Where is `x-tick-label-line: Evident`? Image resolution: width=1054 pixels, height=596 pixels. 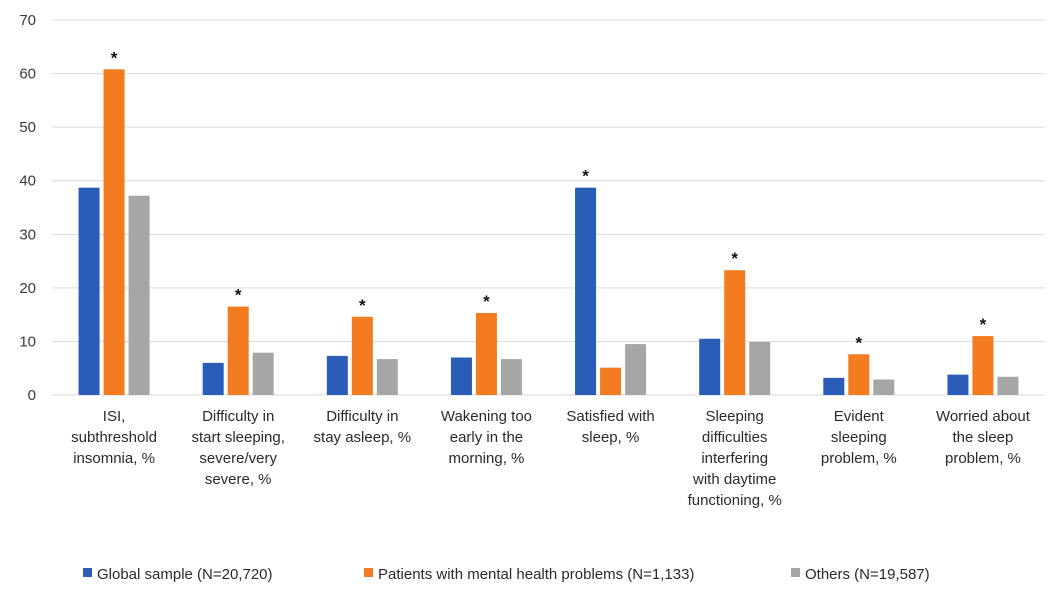
x-tick-label-line: Evident is located at coordinates (859, 416).